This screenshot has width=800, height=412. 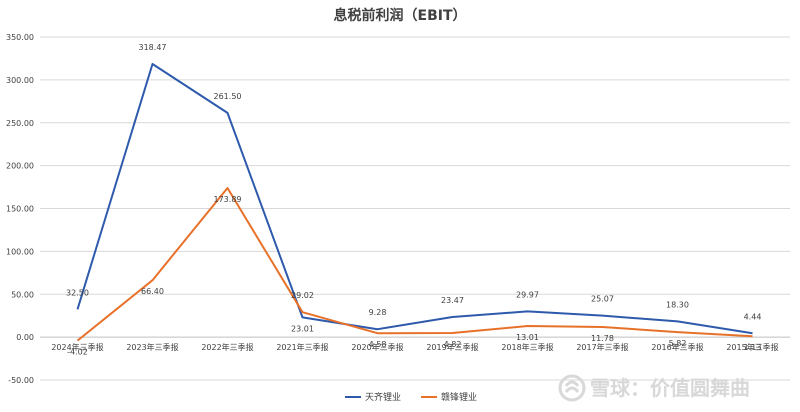 I want to click on y-tick-label: 50.00, so click(x=22, y=294).